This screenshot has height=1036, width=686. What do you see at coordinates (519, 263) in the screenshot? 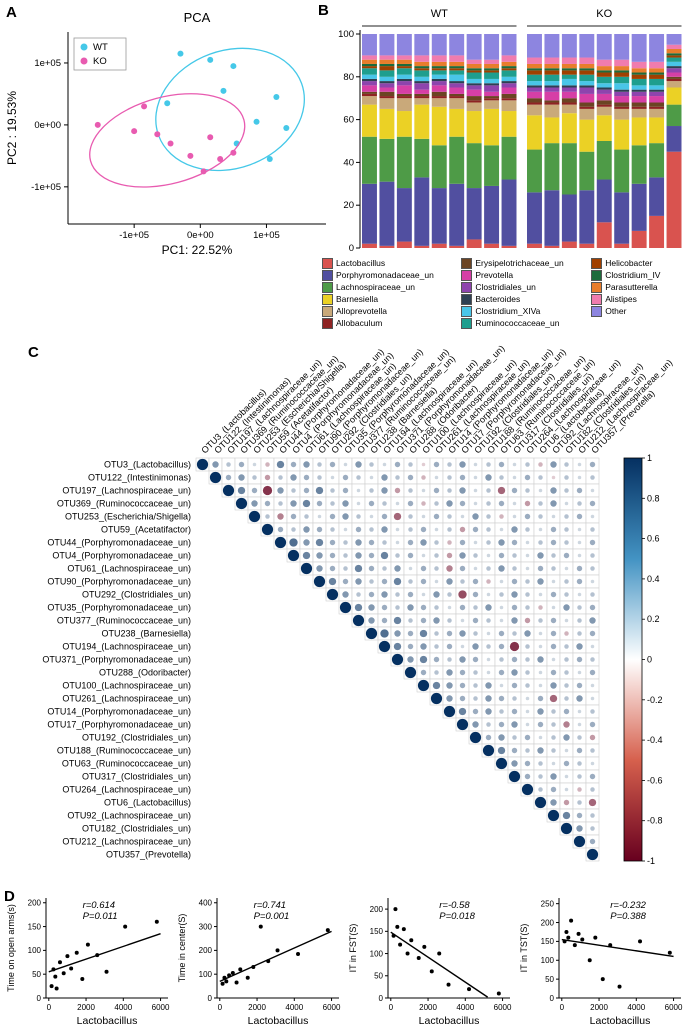
I see `legend-label: Erysipelotrichaceae_un` at bounding box center [519, 263].